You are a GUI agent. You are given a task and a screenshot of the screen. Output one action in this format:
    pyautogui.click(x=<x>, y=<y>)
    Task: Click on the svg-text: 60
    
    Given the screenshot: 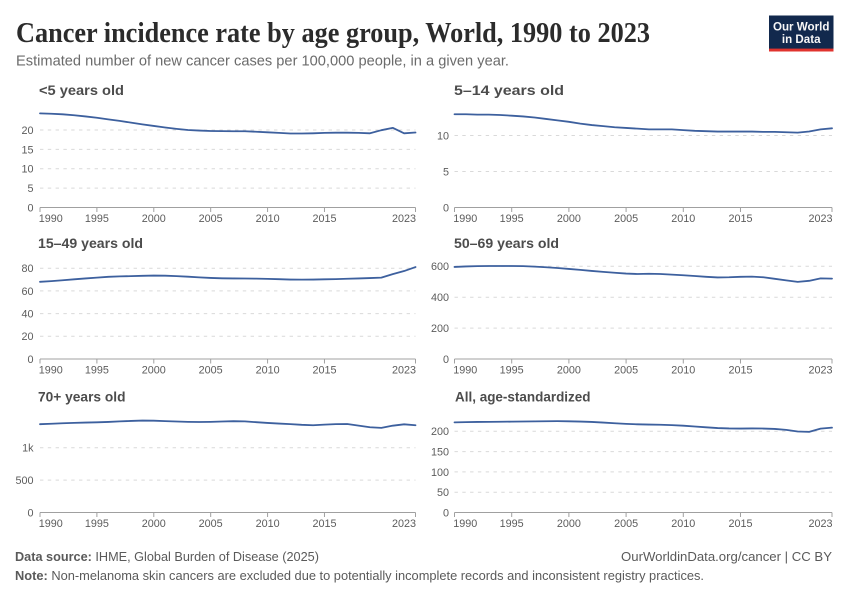 What is the action you would take?
    pyautogui.click(x=27, y=292)
    